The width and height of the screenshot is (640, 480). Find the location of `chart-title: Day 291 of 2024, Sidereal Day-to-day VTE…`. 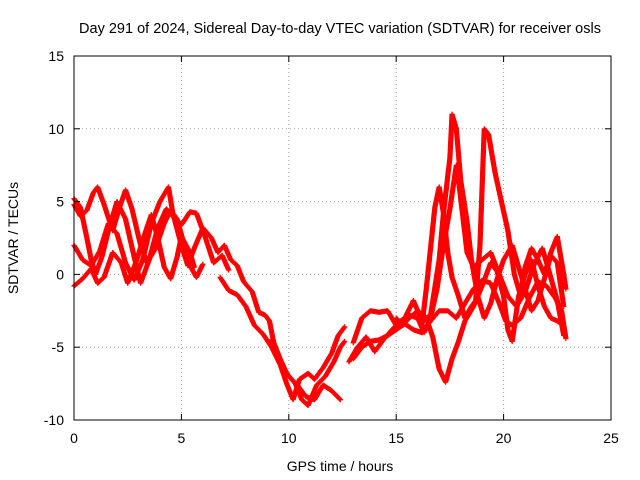

chart-title: Day 291 of 2024, Sidereal Day-to-day VTE… is located at coordinates (340, 29).